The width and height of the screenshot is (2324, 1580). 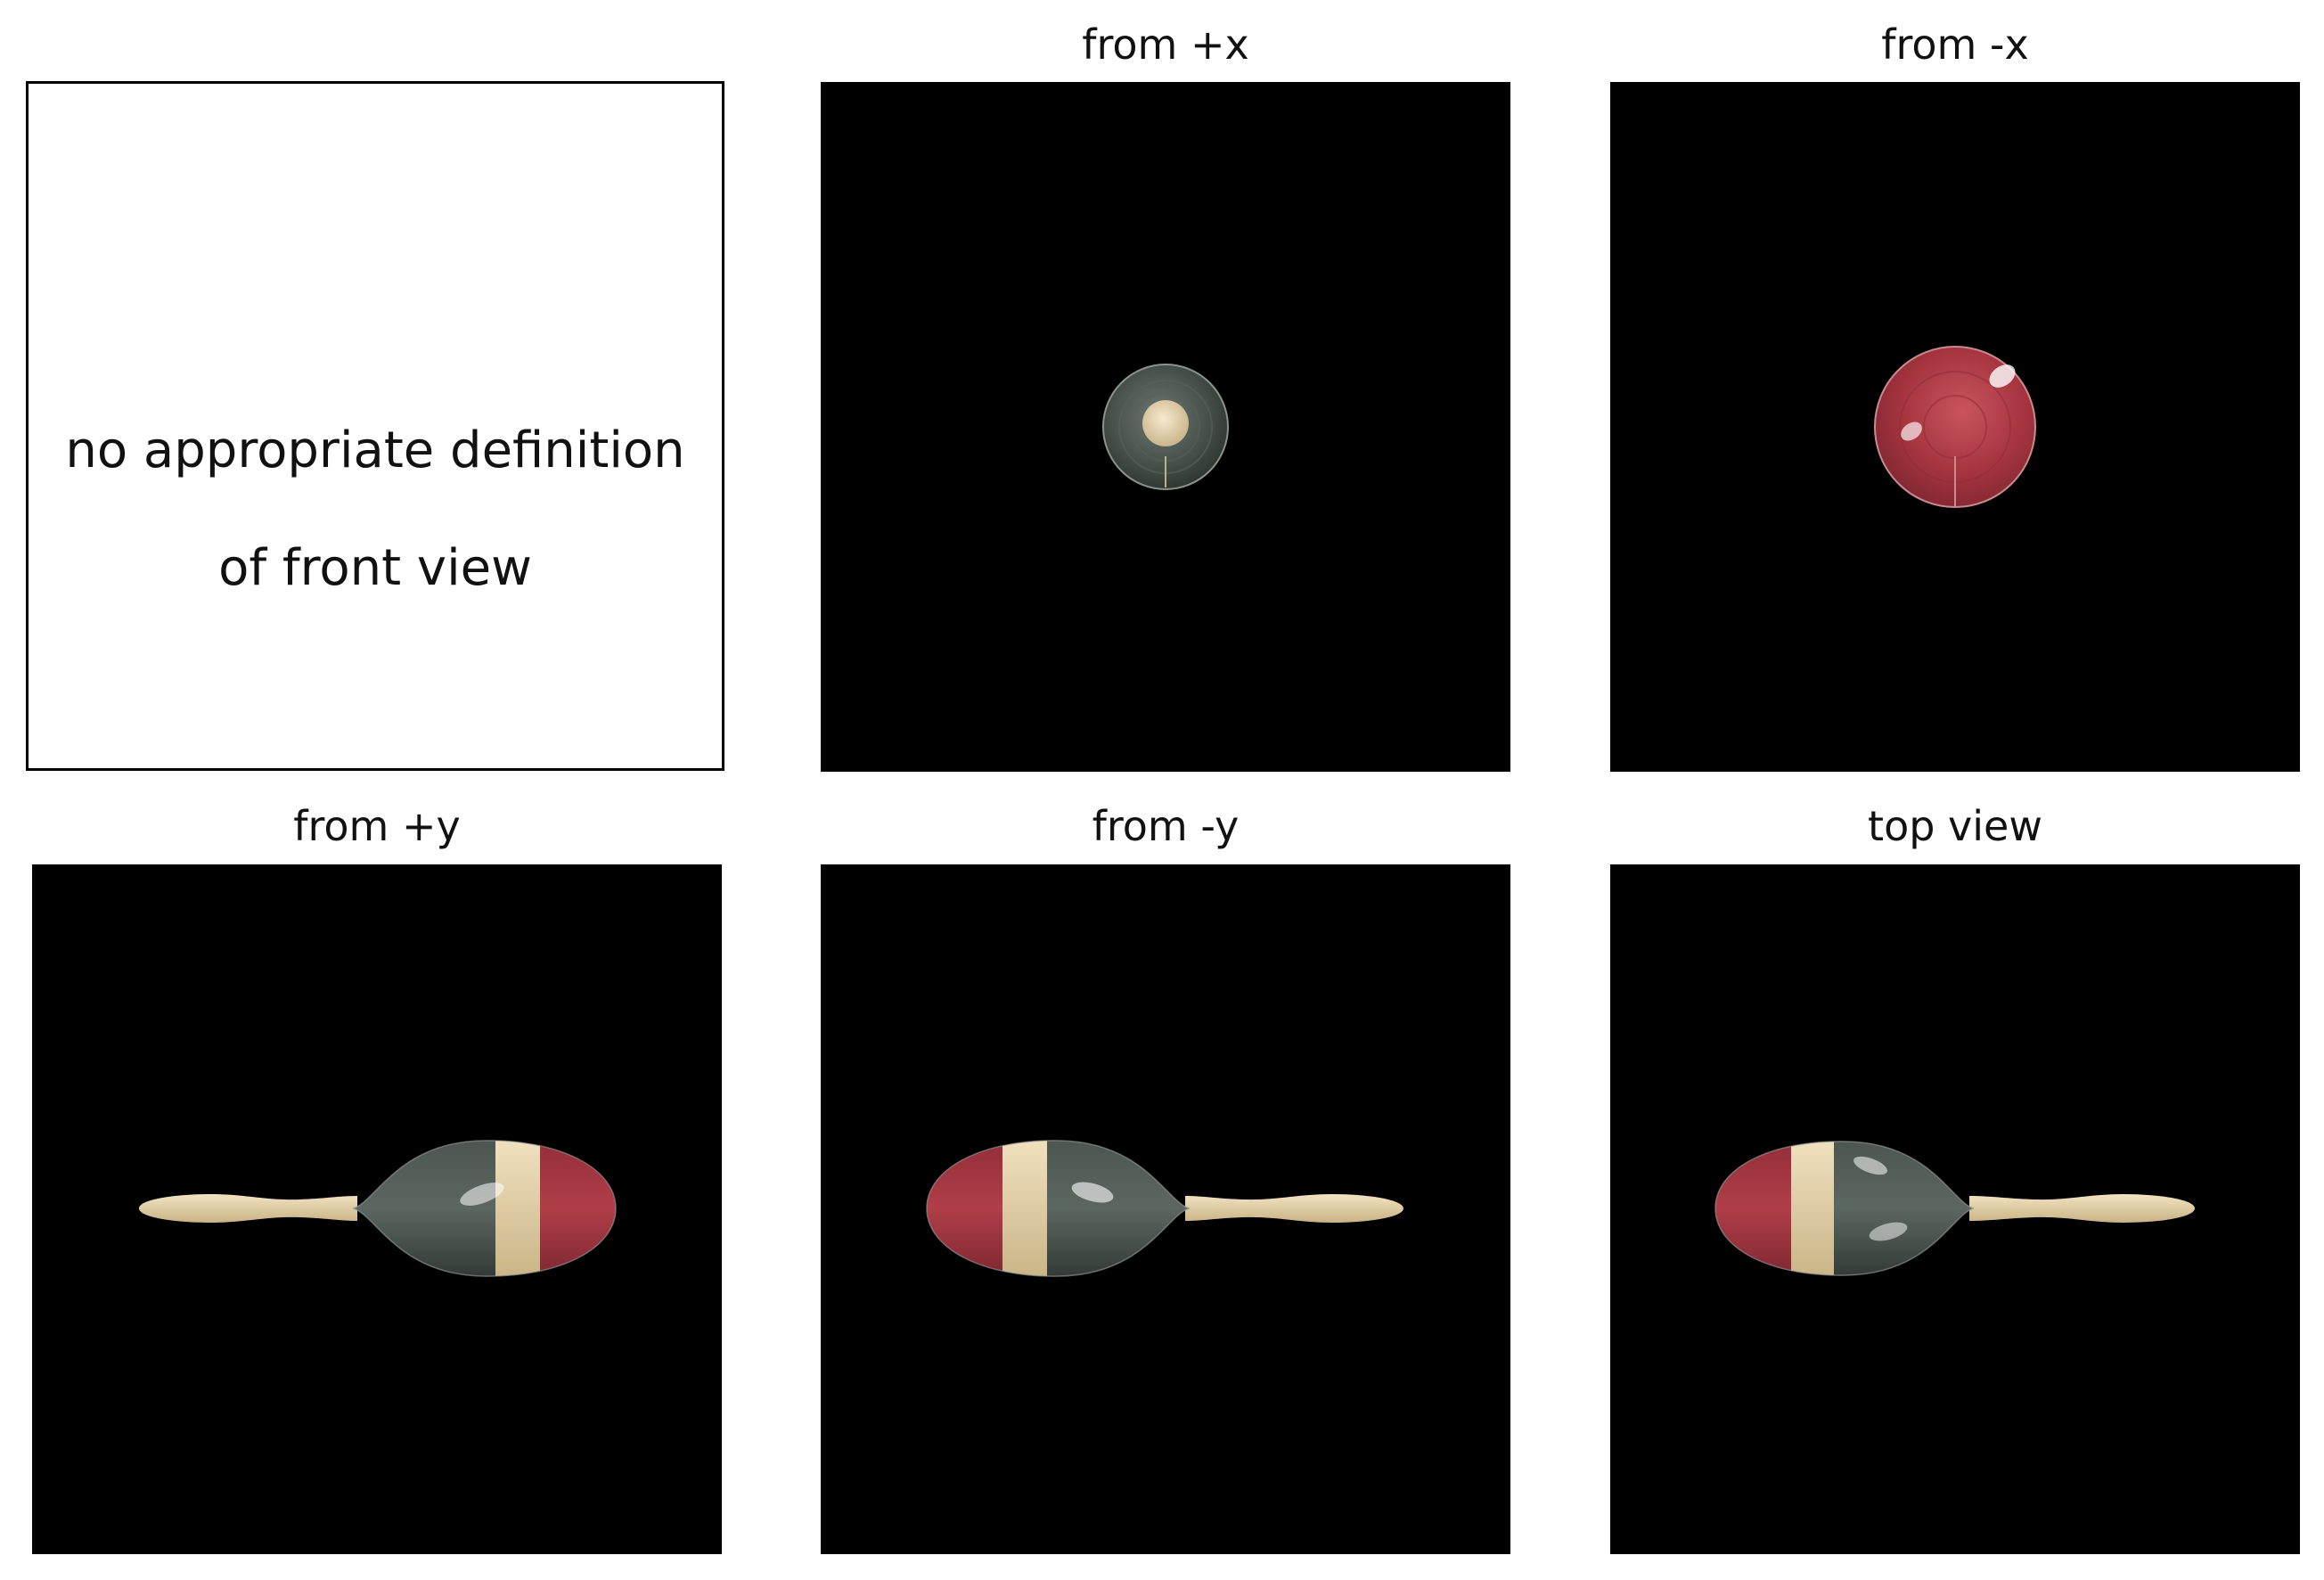 I want to click on panel-from-plus-x, so click(x=1165, y=427).